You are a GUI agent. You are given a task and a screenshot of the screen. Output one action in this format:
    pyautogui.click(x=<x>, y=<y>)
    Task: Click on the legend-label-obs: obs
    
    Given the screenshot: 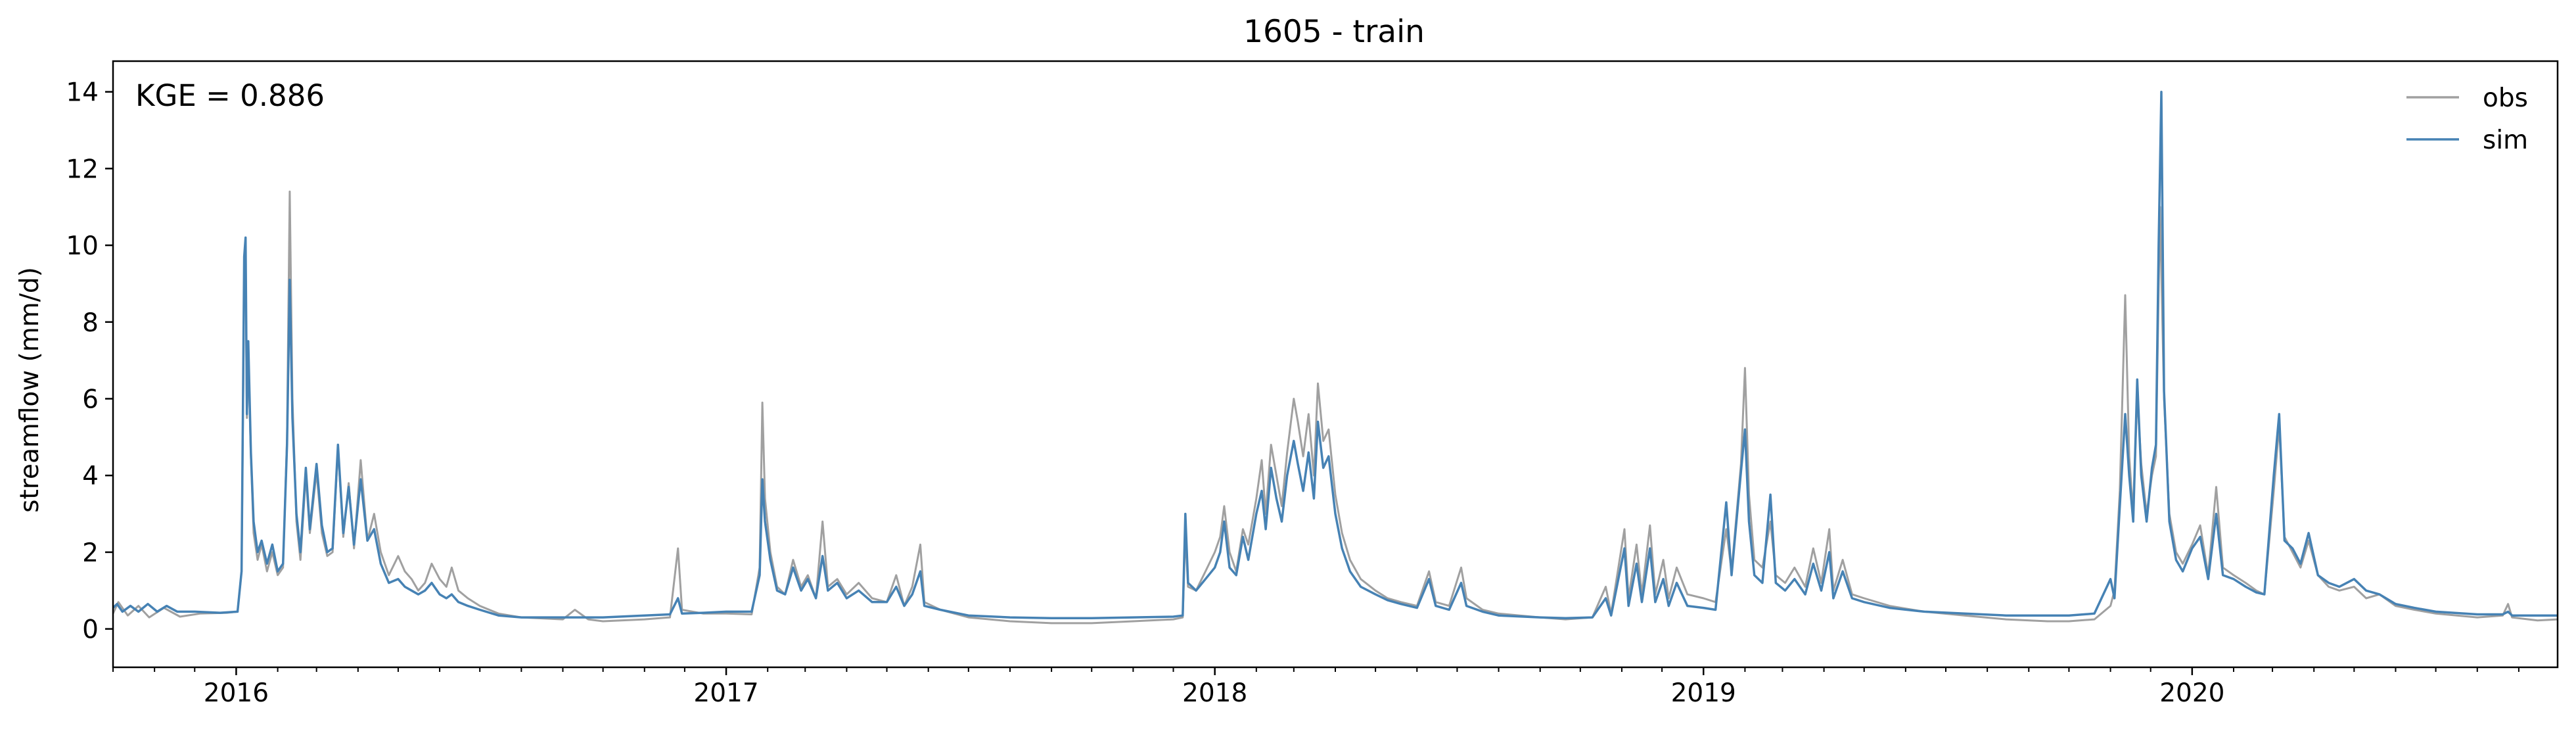 What is the action you would take?
    pyautogui.click(x=2505, y=98)
    